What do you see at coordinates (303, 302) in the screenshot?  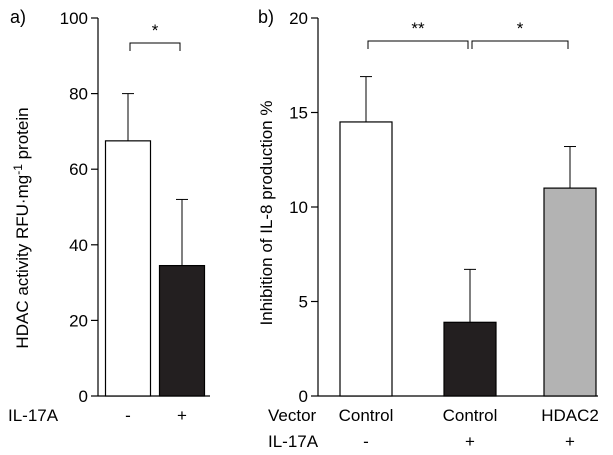 I see `panel-b-y-tick-label: 5` at bounding box center [303, 302].